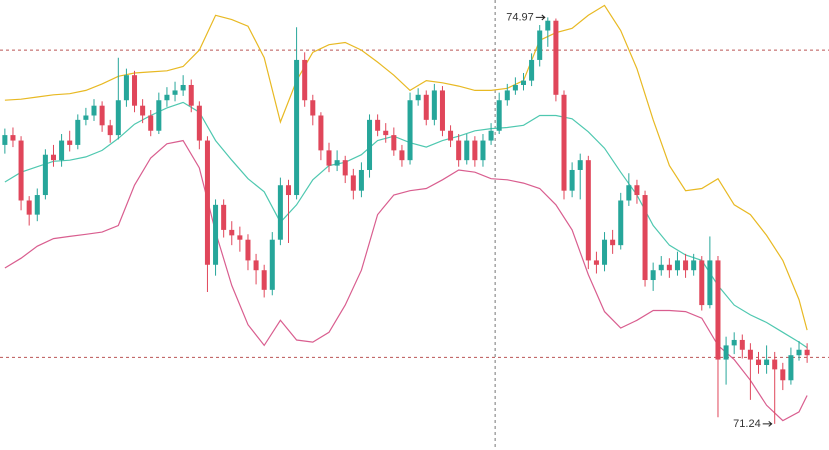 This screenshot has width=829, height=450. I want to click on min-arrow, so click(767, 423).